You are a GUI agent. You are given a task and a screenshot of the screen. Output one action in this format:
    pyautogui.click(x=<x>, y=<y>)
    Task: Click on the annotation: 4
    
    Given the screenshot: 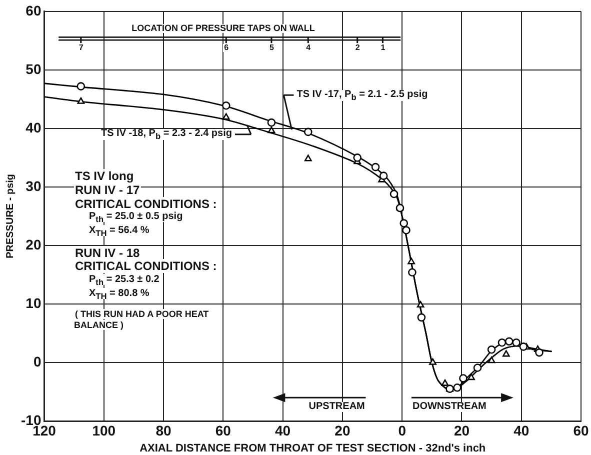 What is the action you would take?
    pyautogui.click(x=308, y=47)
    